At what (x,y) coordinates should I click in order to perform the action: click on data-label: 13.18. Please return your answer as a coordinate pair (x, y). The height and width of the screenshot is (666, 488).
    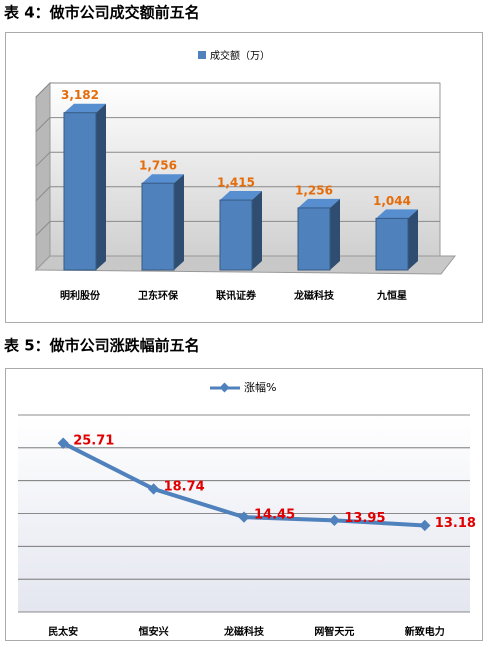
    Looking at the image, I should click on (455, 523).